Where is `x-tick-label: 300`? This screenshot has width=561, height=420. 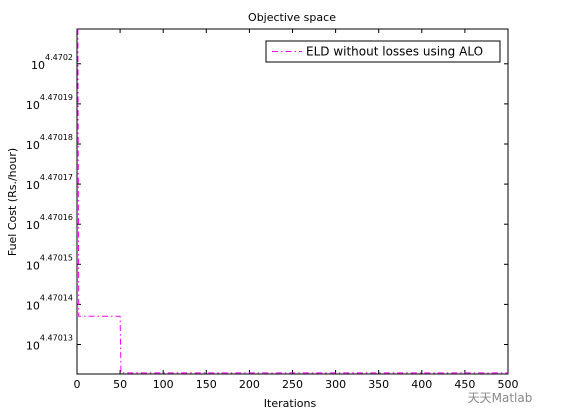
x-tick-label: 300 is located at coordinates (335, 384).